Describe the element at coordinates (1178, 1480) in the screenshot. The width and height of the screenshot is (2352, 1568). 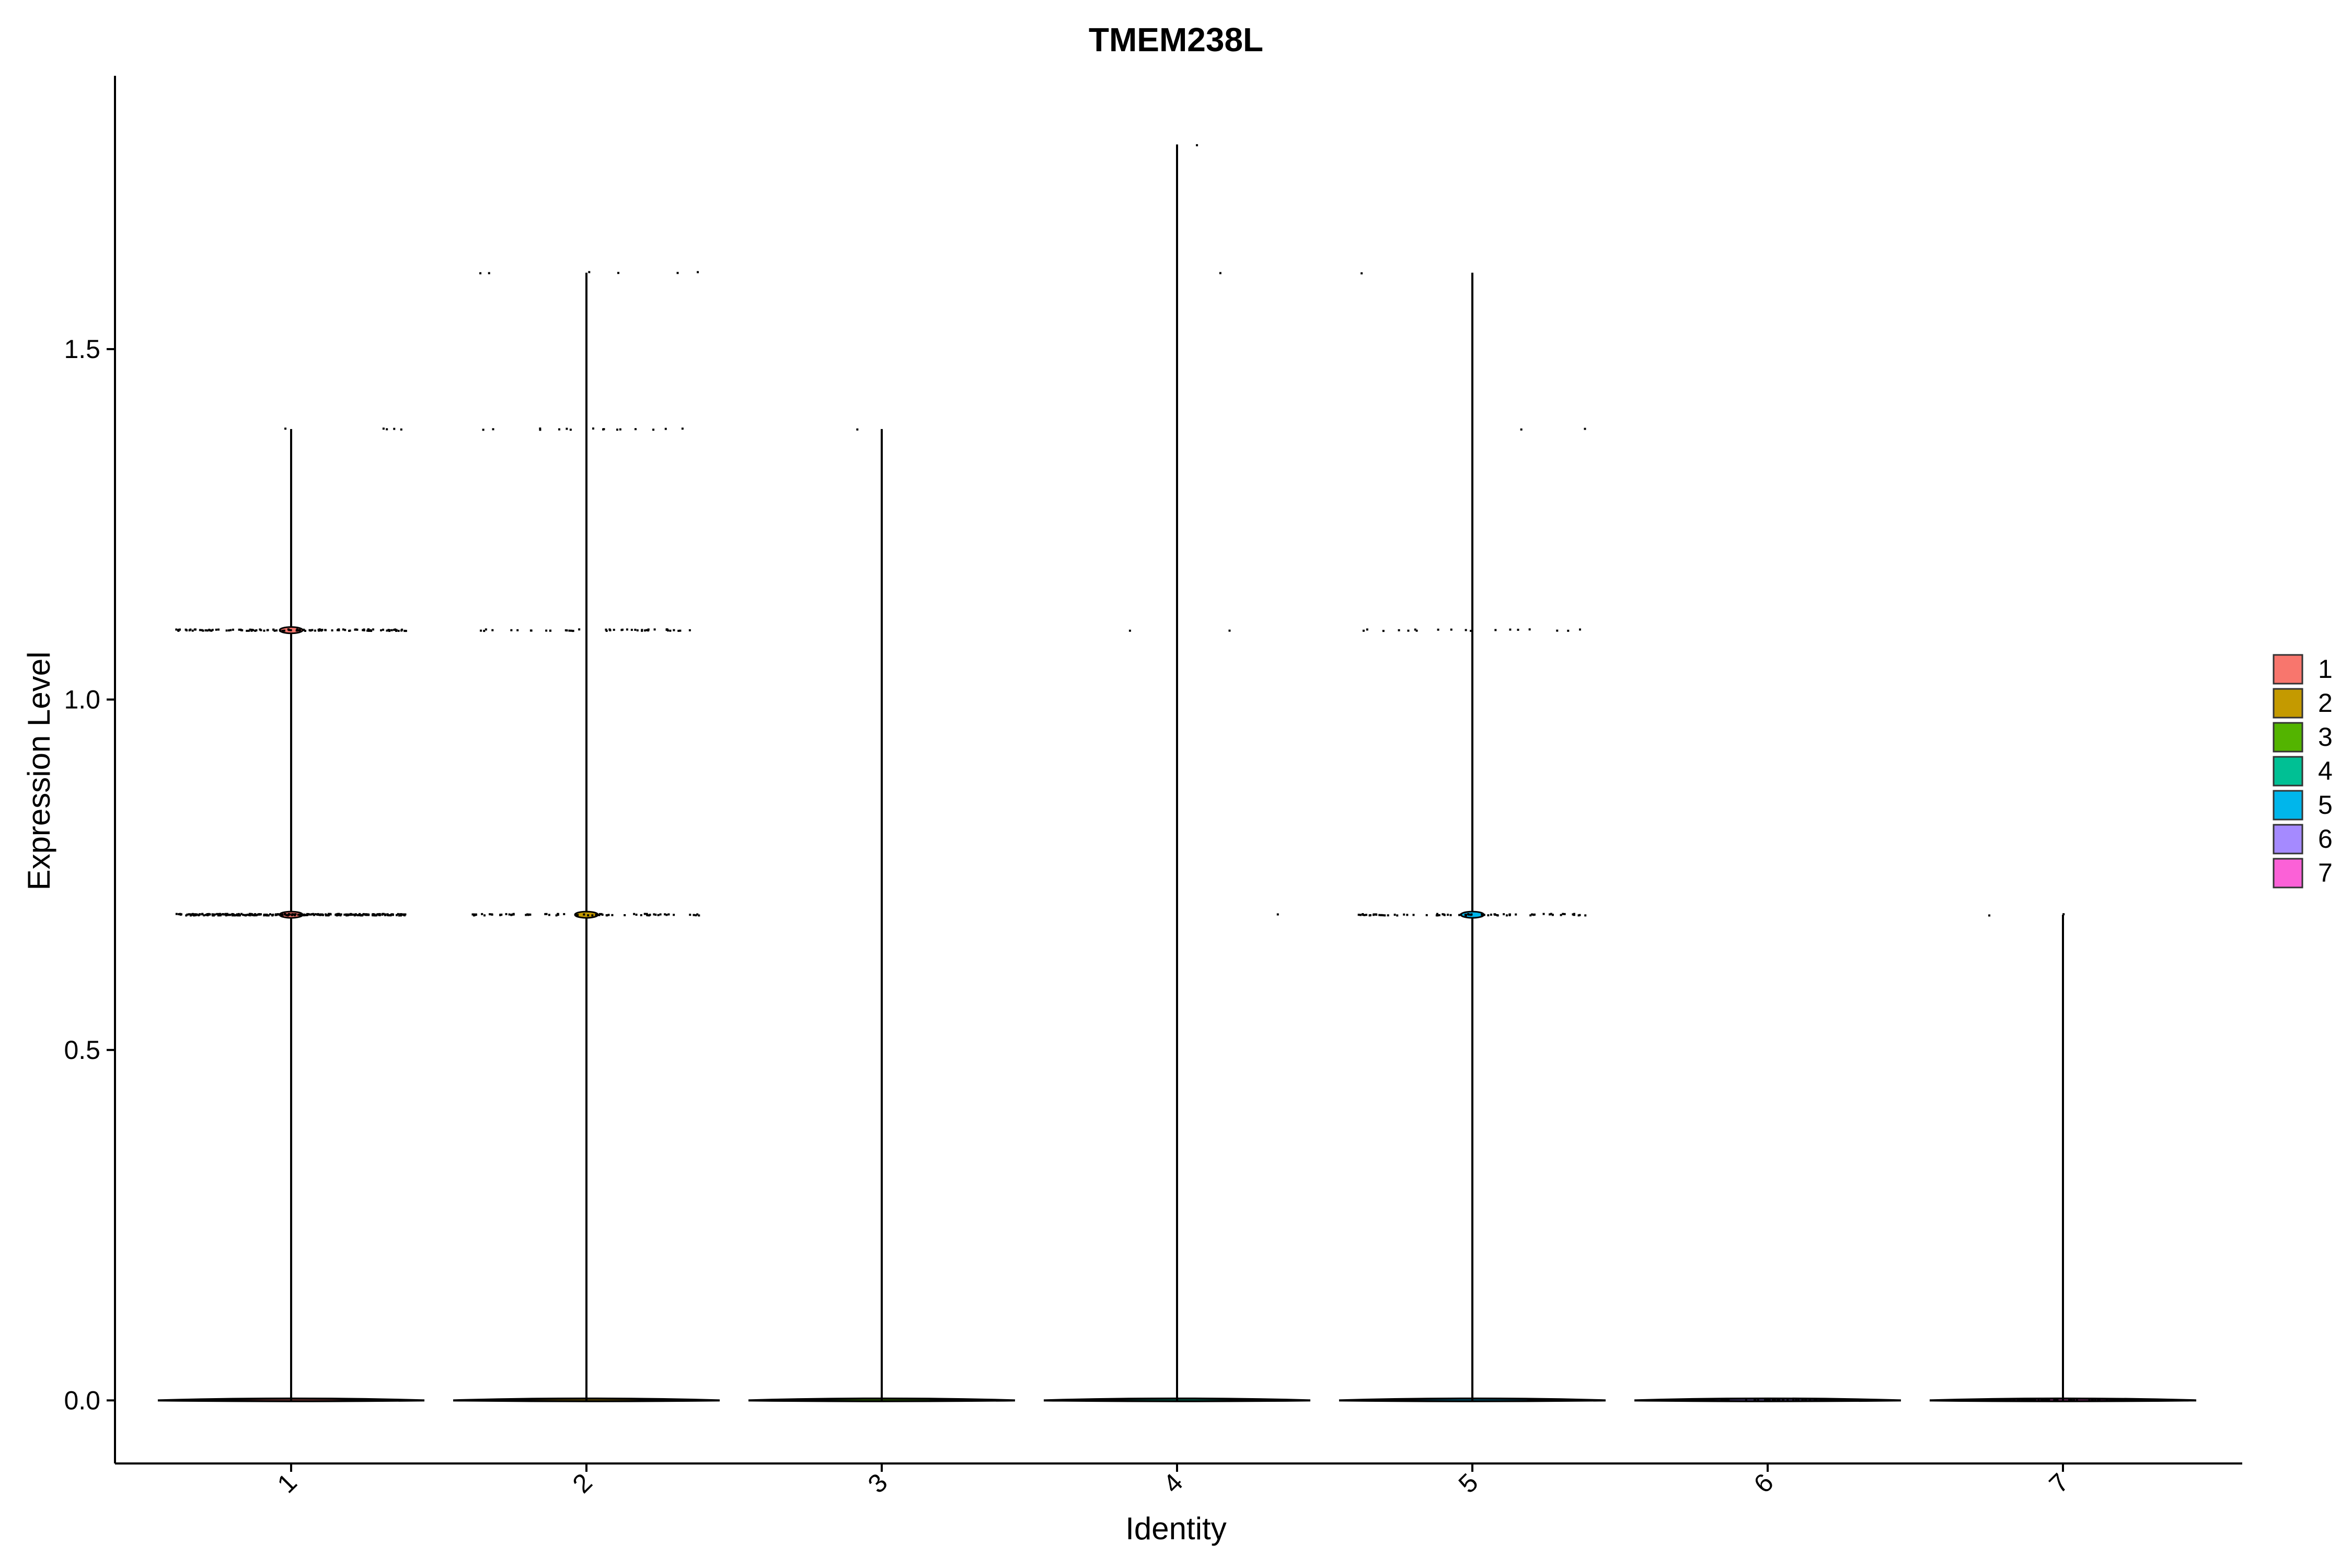
I see `x-axis: 1 2 3 4 5 6 7` at that location.